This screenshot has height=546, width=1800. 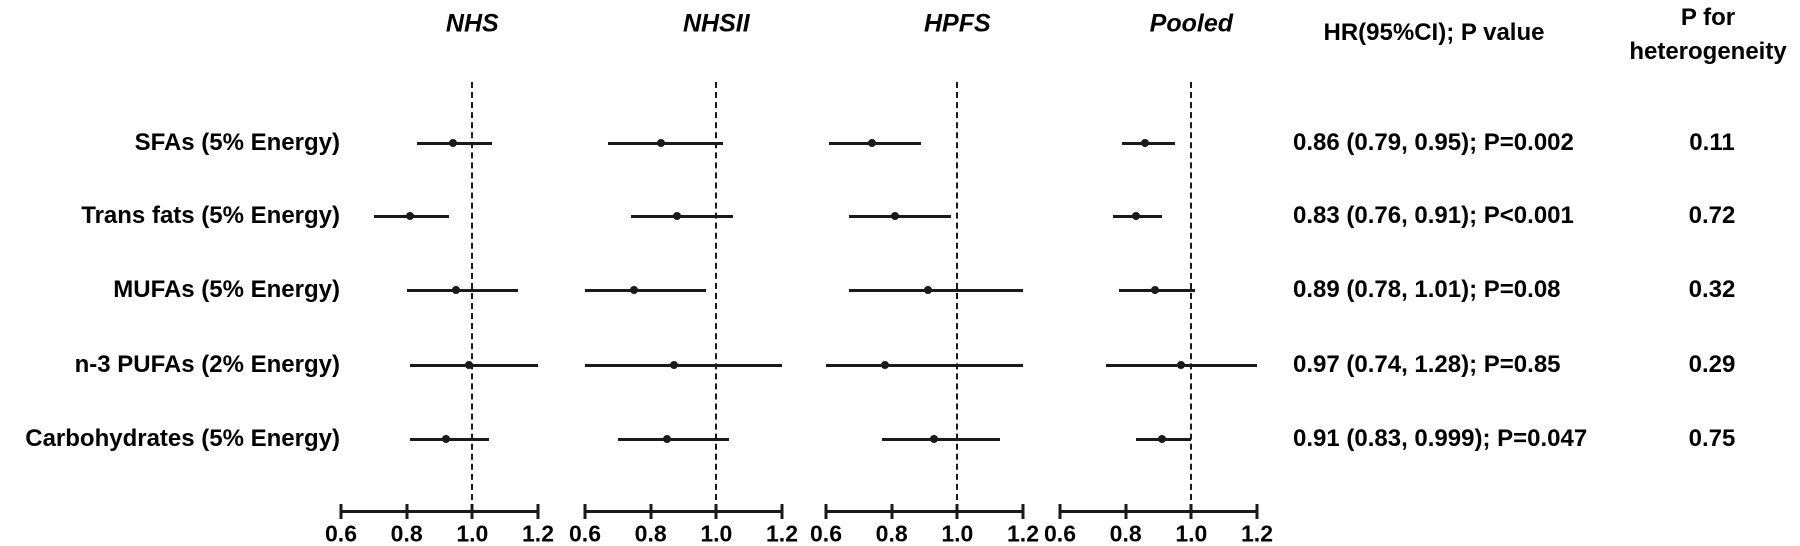 What do you see at coordinates (237, 142) in the screenshot?
I see `row-label: SFAs (5% Energy)` at bounding box center [237, 142].